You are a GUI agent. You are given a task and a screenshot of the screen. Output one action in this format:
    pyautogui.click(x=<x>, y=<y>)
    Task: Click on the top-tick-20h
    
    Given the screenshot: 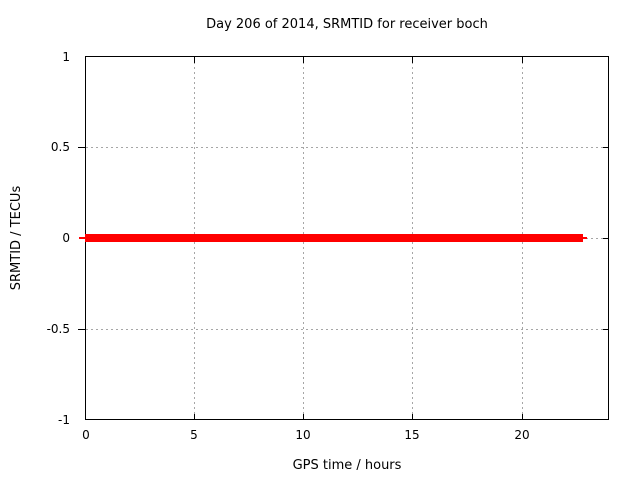 What is the action you would take?
    pyautogui.click(x=522, y=60)
    